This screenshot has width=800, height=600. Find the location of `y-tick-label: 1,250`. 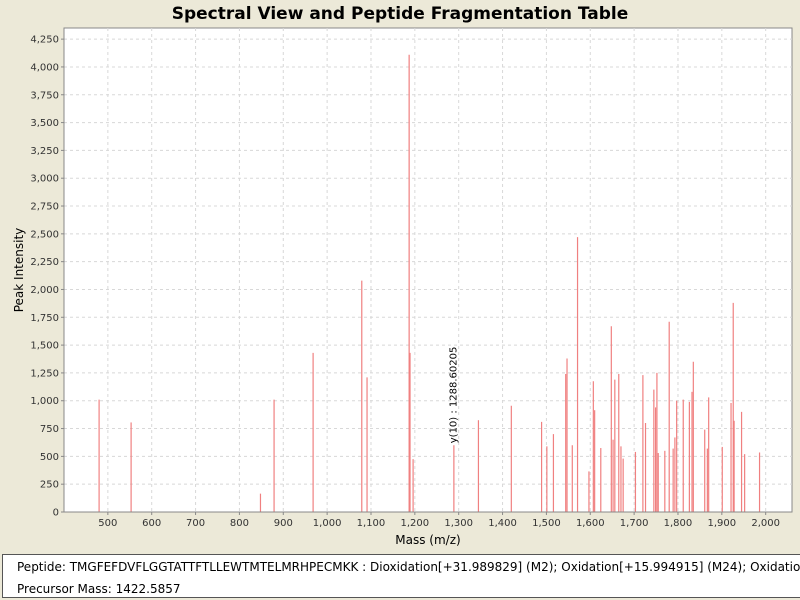

y-tick-label: 1,250 is located at coordinates (44, 373).